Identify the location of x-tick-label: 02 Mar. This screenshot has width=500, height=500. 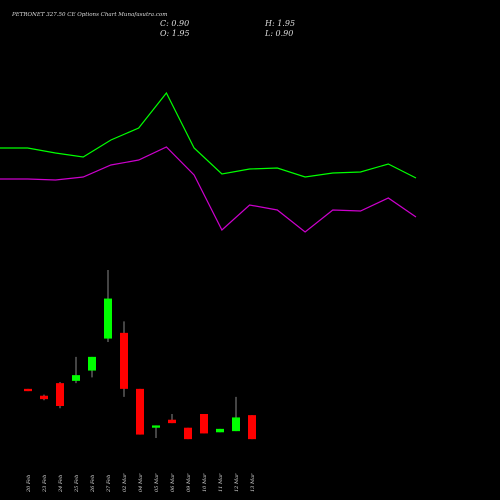
(125, 482).